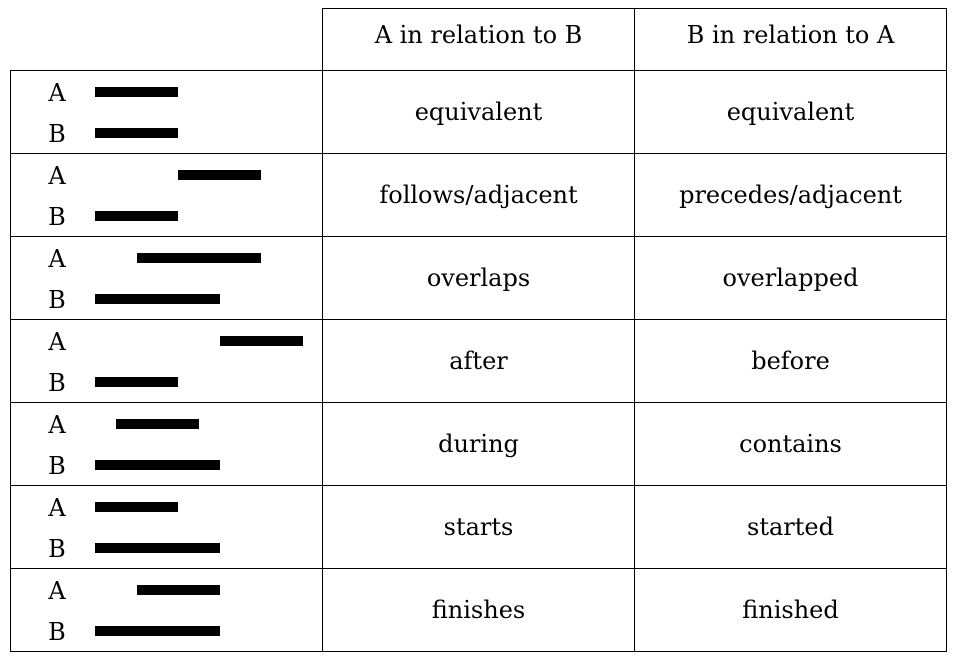  What do you see at coordinates (137, 133) in the screenshot?
I see `relation-row-1-b-interval-bar` at bounding box center [137, 133].